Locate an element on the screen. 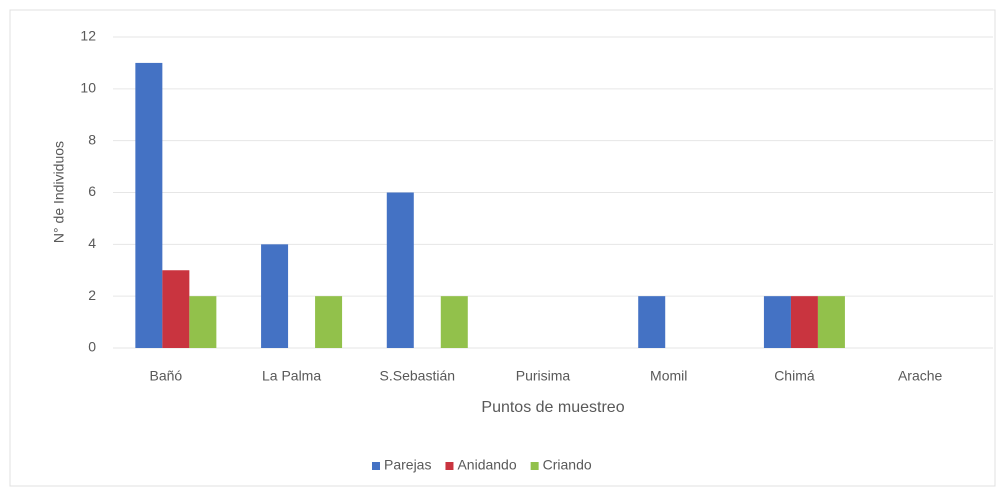 The width and height of the screenshot is (1005, 501). y-axis-label: N° de Individuos is located at coordinates (59, 192).